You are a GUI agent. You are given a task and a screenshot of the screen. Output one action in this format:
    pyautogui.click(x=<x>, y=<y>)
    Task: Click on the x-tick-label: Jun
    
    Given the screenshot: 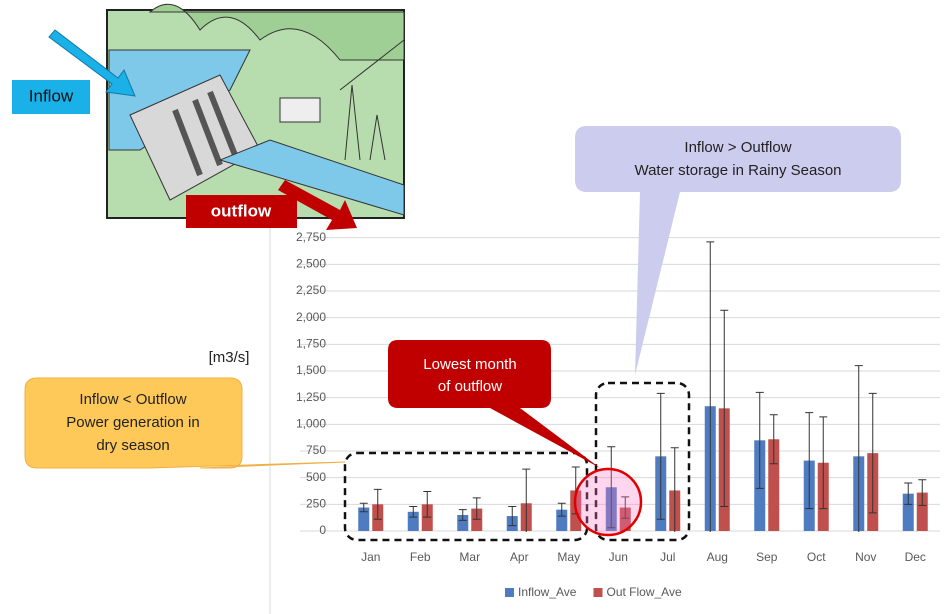 What is the action you would take?
    pyautogui.click(x=618, y=557)
    